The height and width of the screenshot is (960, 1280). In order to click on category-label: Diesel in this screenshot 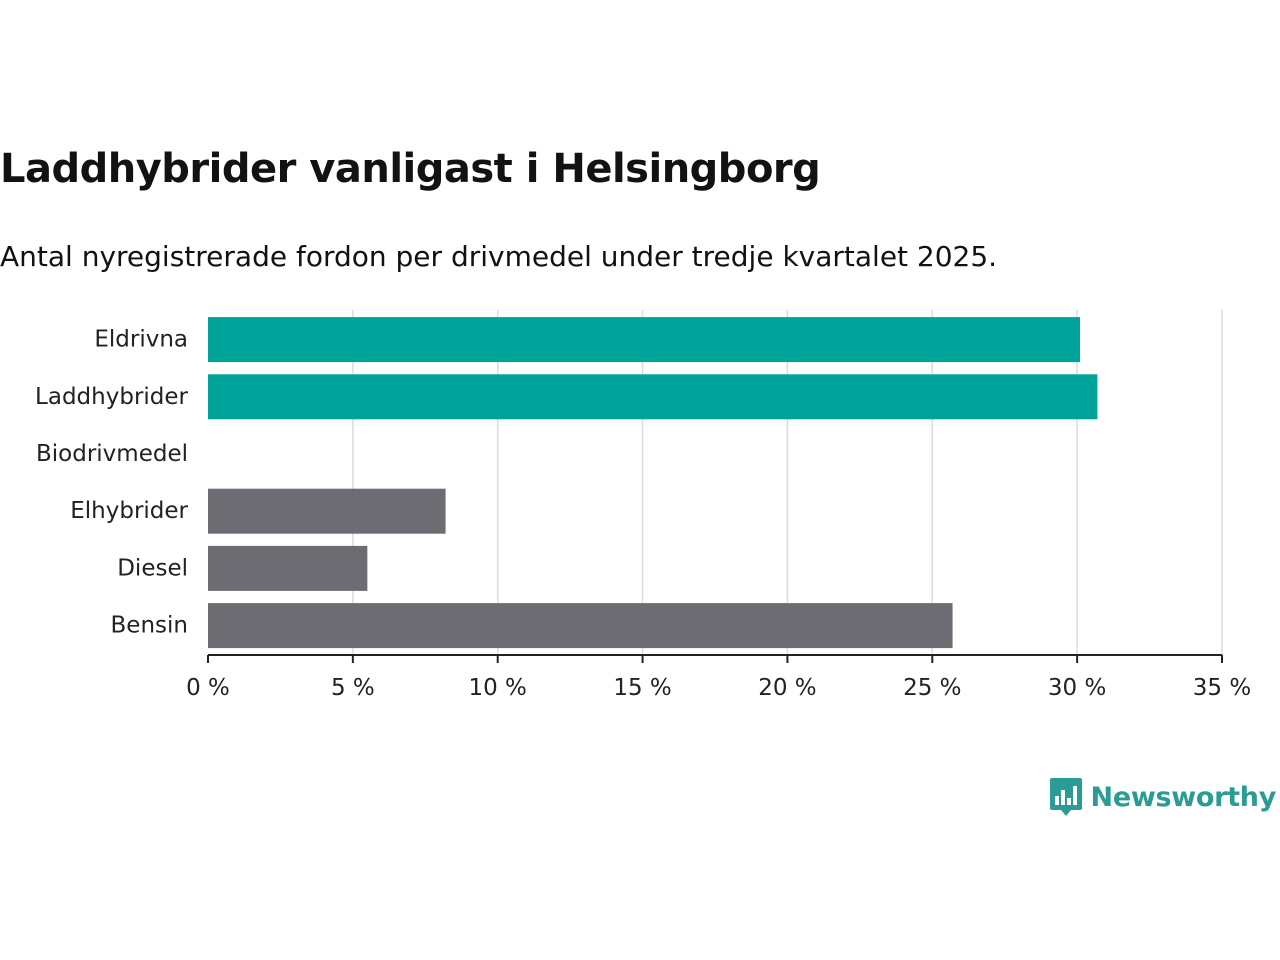, I will do `click(152, 568)`.